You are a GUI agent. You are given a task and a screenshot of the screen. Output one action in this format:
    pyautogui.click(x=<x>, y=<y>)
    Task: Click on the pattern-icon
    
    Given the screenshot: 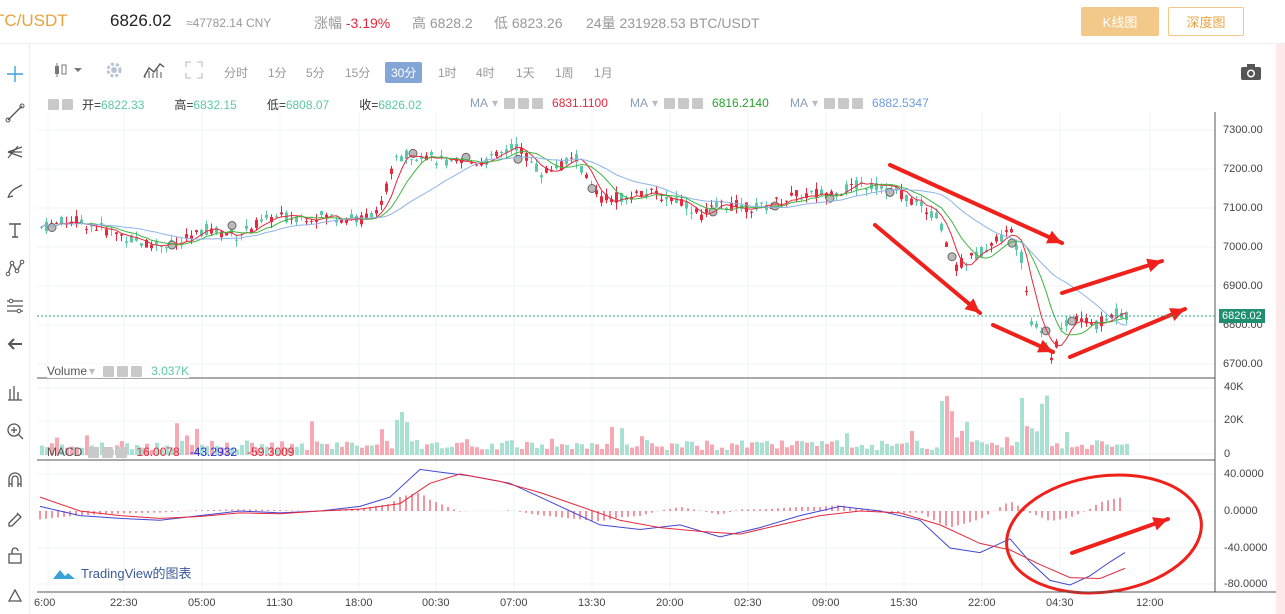 What is the action you would take?
    pyautogui.click(x=15, y=268)
    